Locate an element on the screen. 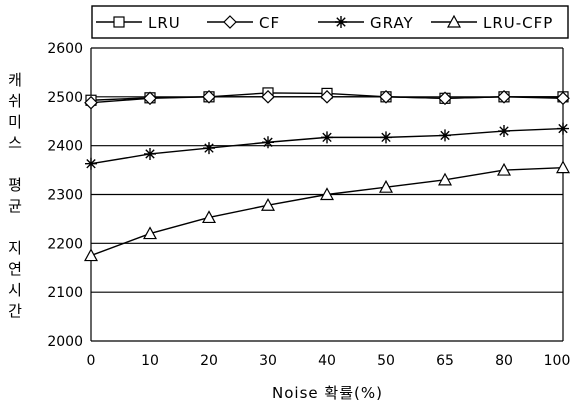 This screenshot has height=405, width=575. legend-label-lru: LRU is located at coordinates (164, 23).